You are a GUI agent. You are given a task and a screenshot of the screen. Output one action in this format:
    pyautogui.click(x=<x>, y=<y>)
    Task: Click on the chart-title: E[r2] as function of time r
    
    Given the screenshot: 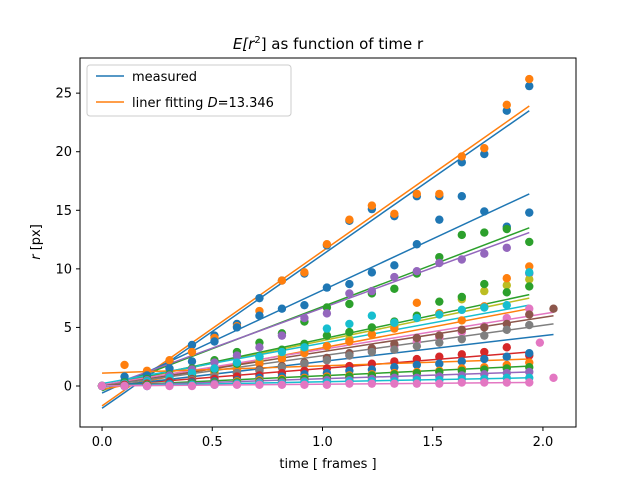 What is the action you would take?
    pyautogui.click(x=328, y=44)
    